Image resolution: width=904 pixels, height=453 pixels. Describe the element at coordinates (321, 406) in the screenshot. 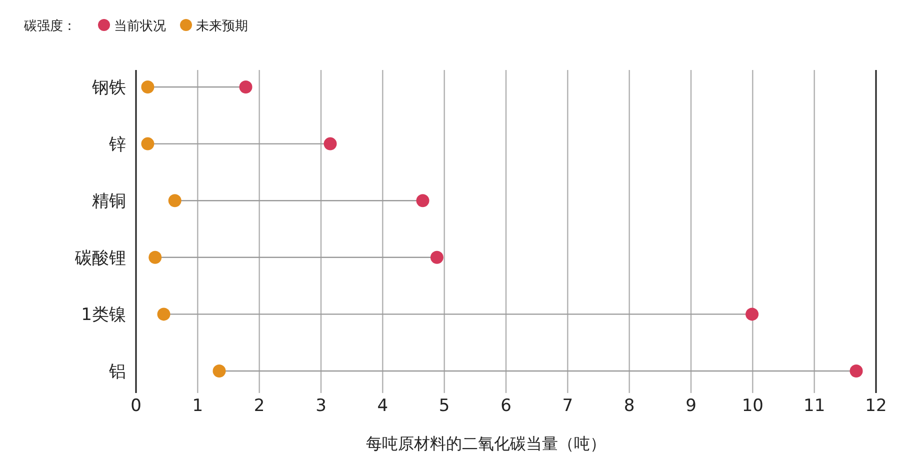

I see `x-tick-label: 3` at that location.